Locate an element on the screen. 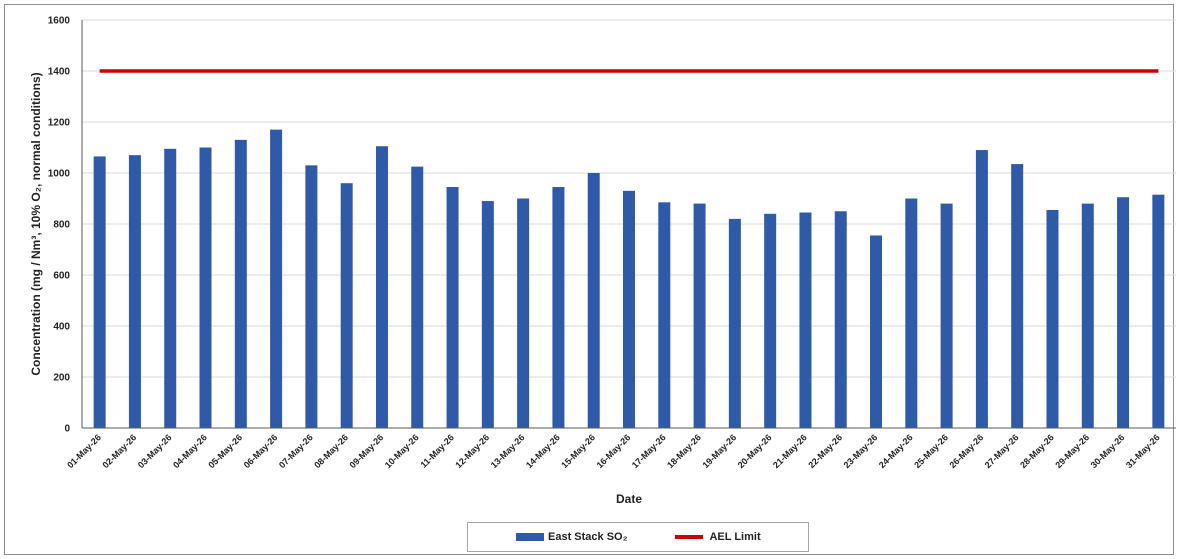  legend-swatch-bar is located at coordinates (530, 537).